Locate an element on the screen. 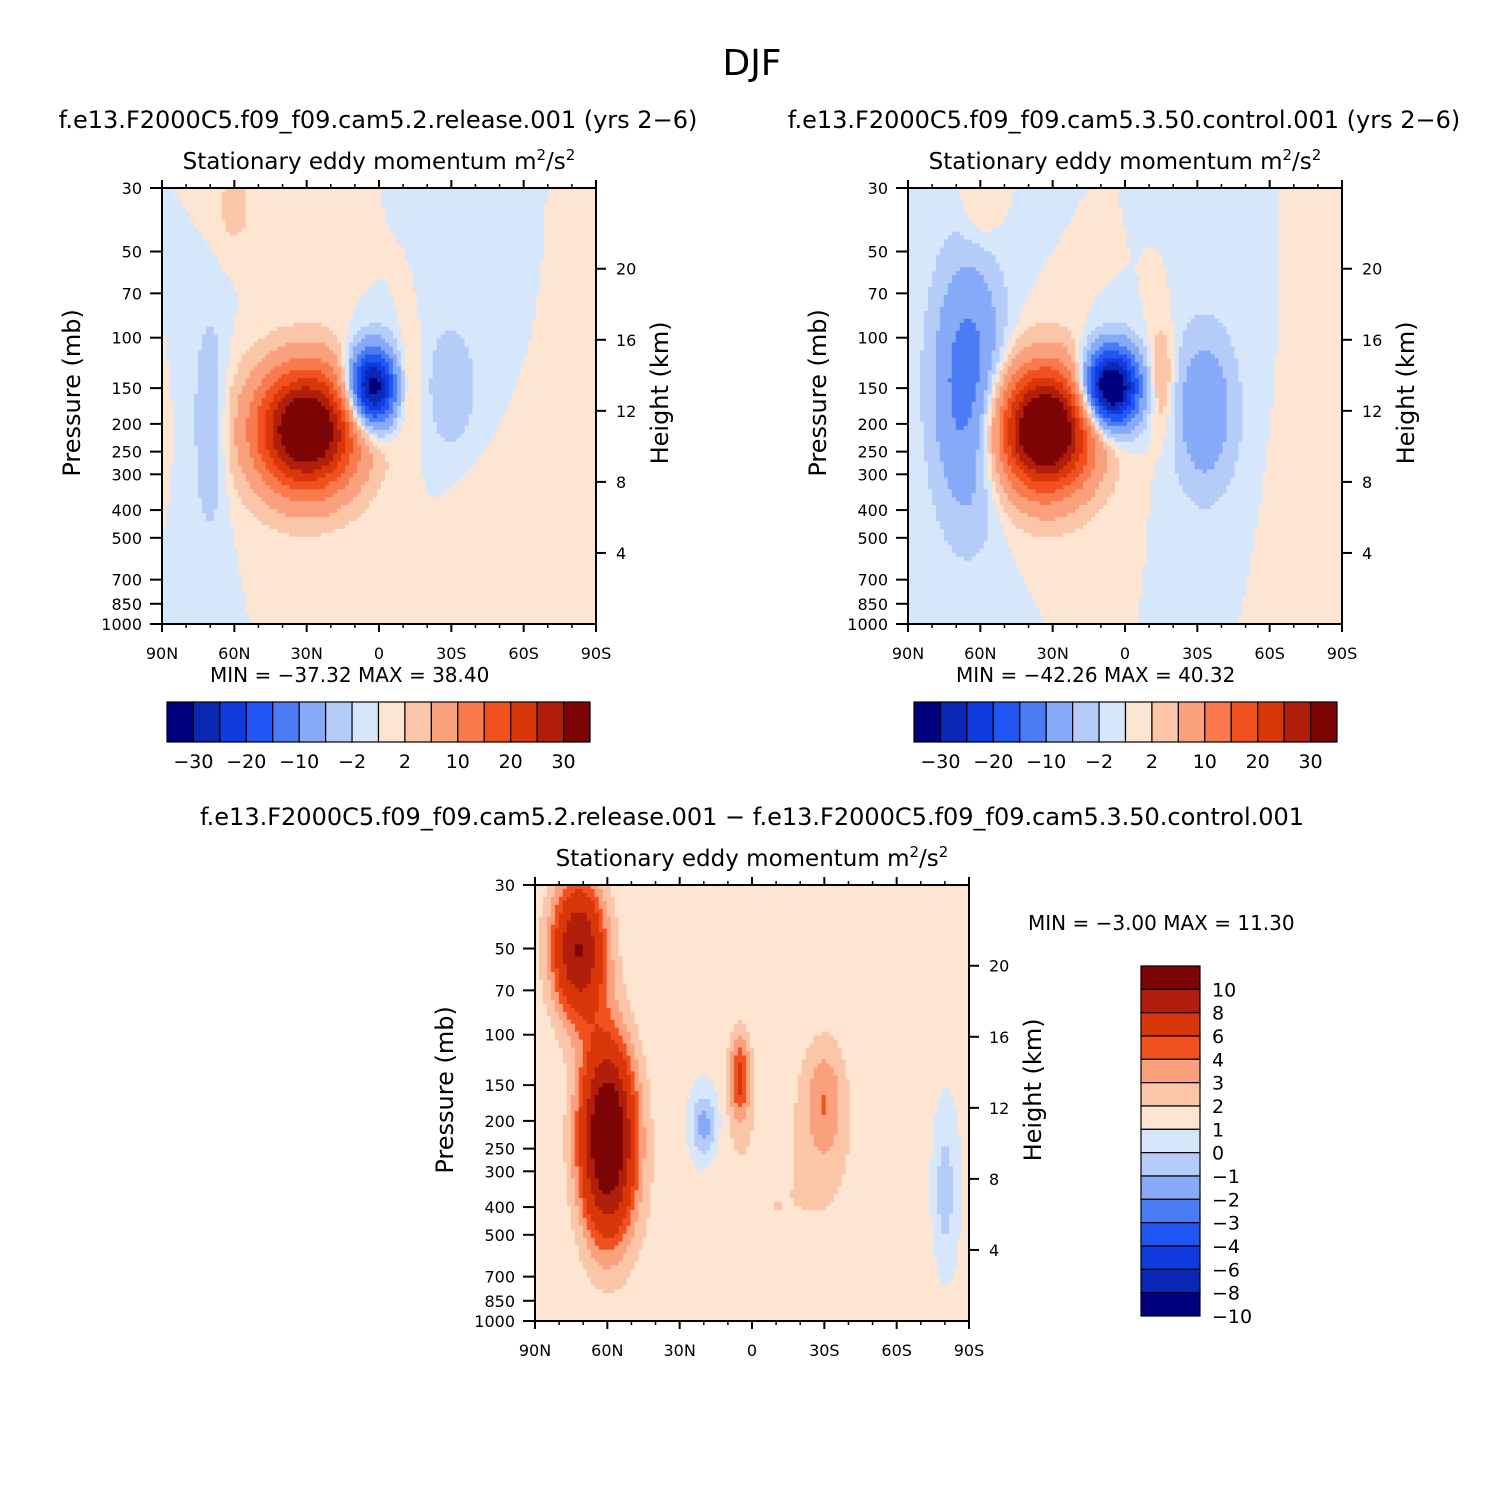  plot-title: Stationary eddy momentum m2/s2 is located at coordinates (1125, 160).